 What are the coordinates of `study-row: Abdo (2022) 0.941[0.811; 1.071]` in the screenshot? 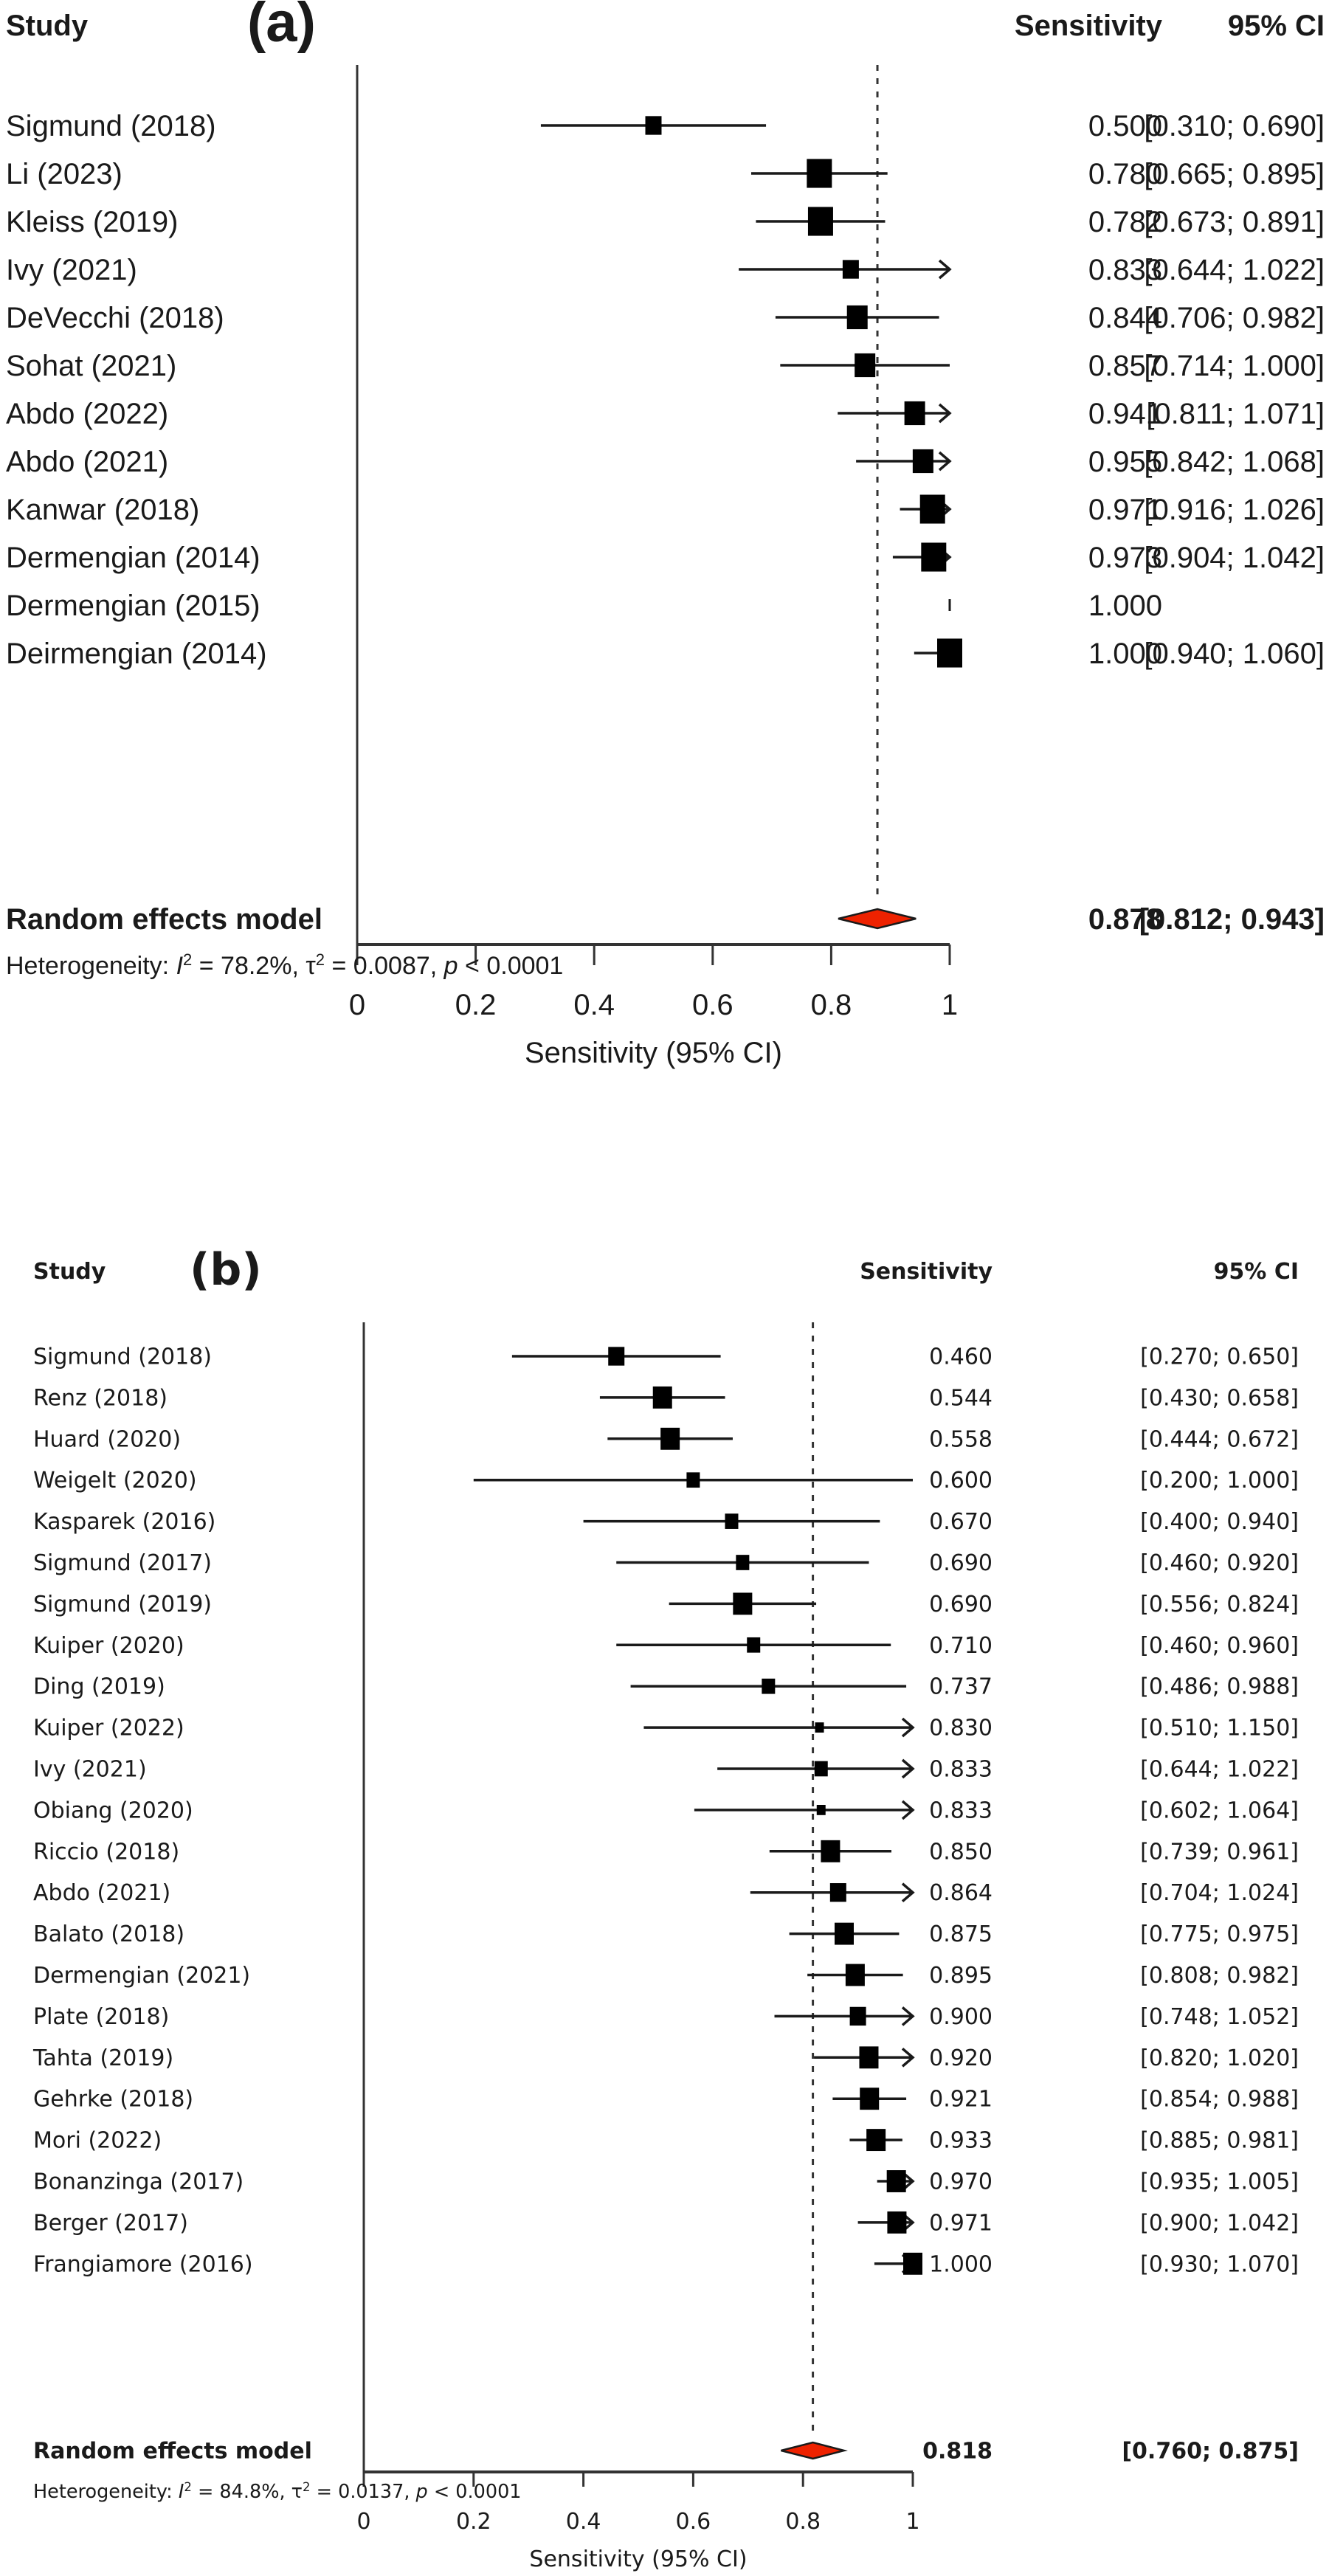 It's located at (665, 414).